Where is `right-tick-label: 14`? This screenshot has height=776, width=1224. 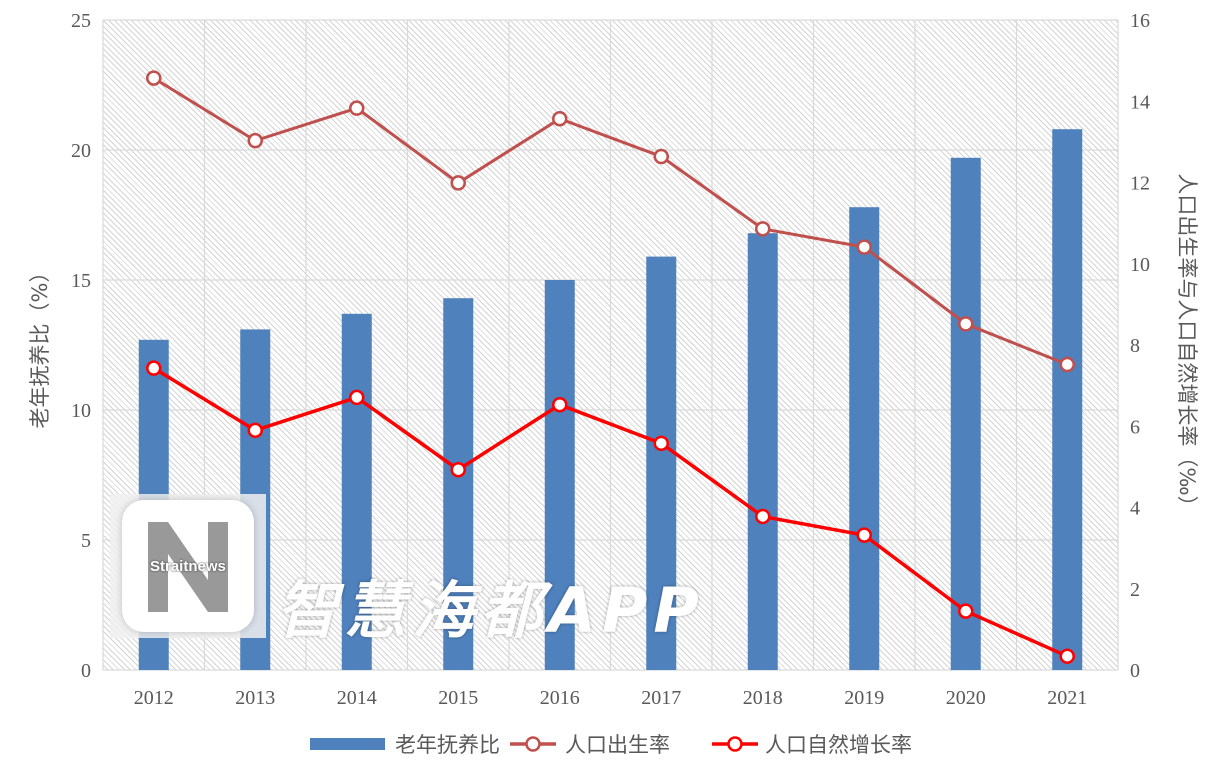
right-tick-label: 14 is located at coordinates (1140, 102).